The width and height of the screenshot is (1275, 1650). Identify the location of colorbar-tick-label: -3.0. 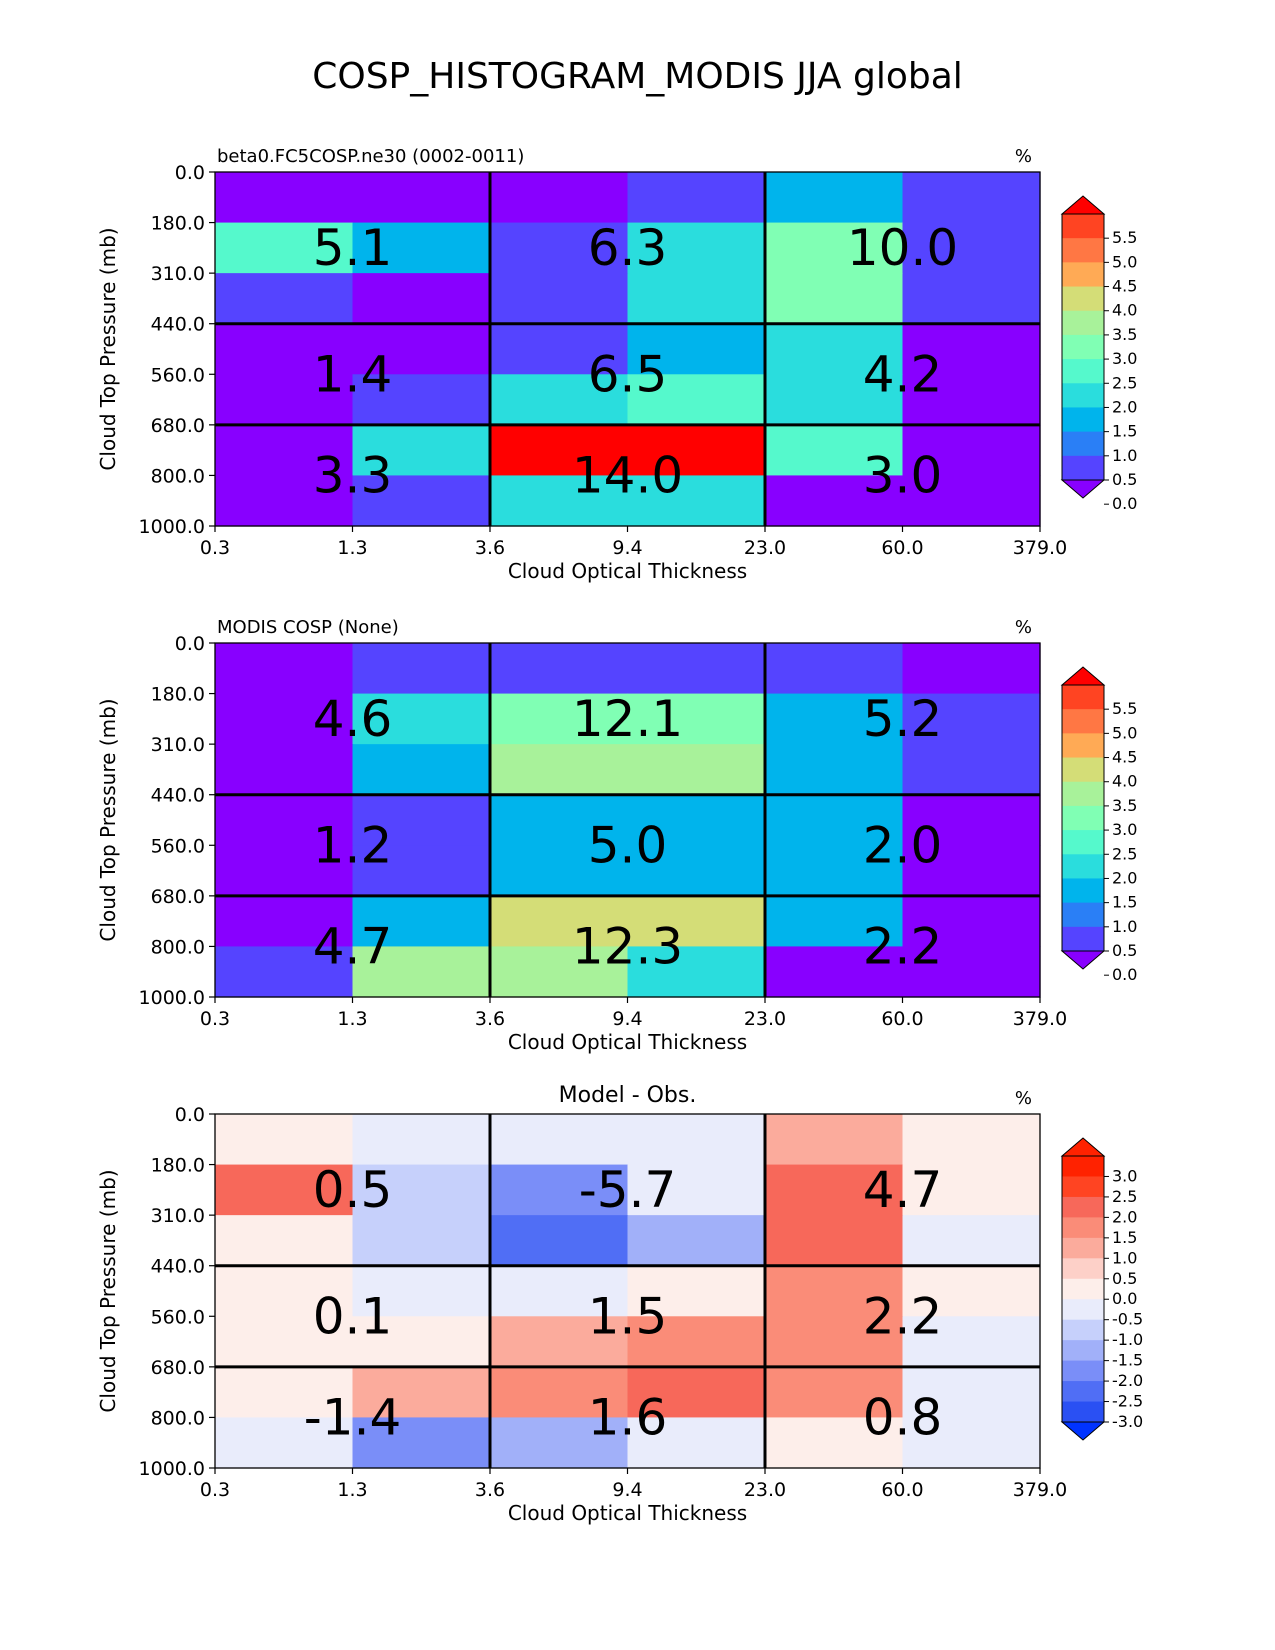
(1127, 1421).